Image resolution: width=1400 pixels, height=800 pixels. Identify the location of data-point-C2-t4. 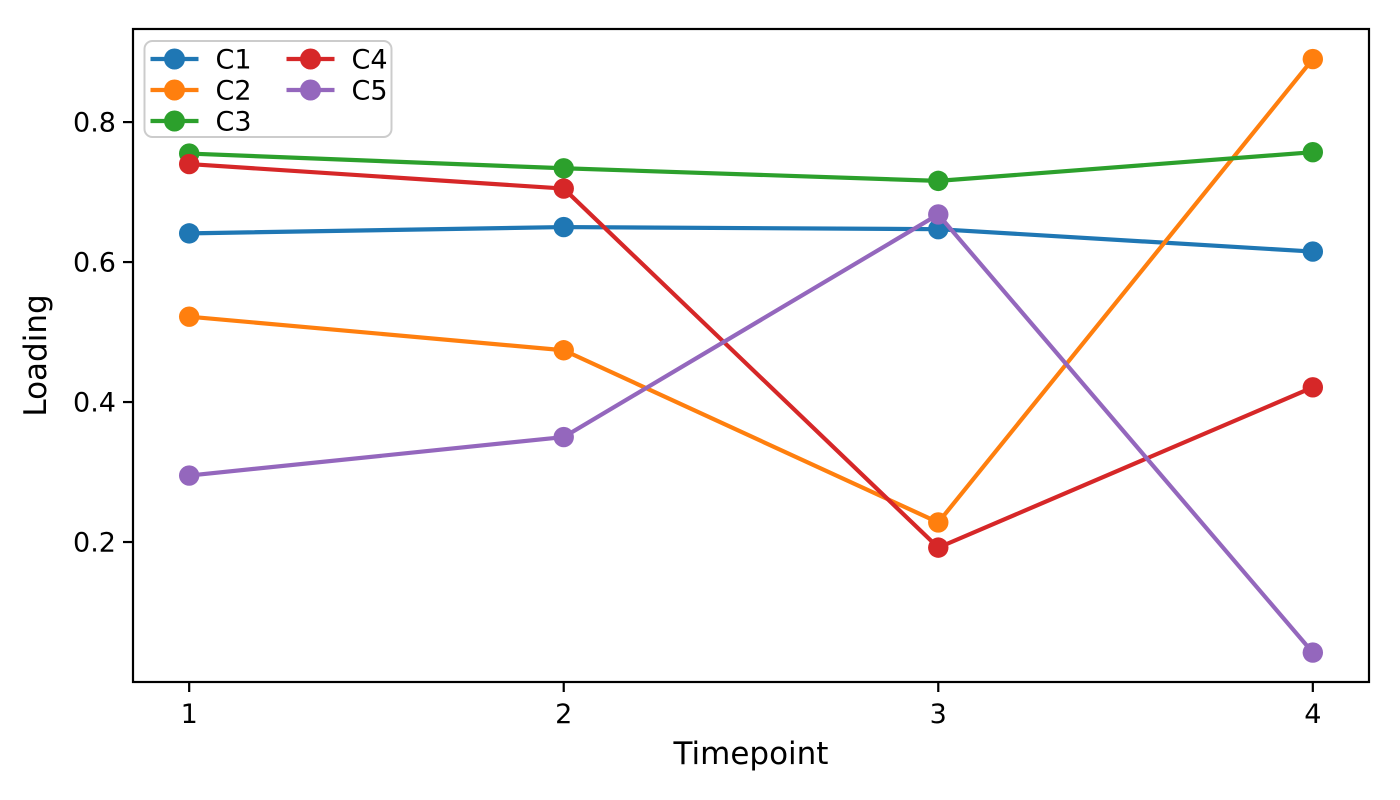
(1313, 59).